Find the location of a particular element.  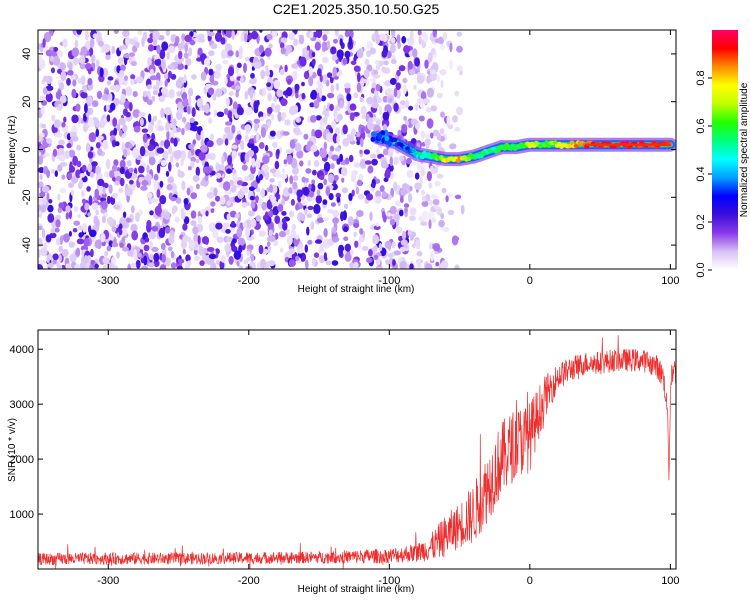

x-tick-label: -200 is located at coordinates (249, 581).